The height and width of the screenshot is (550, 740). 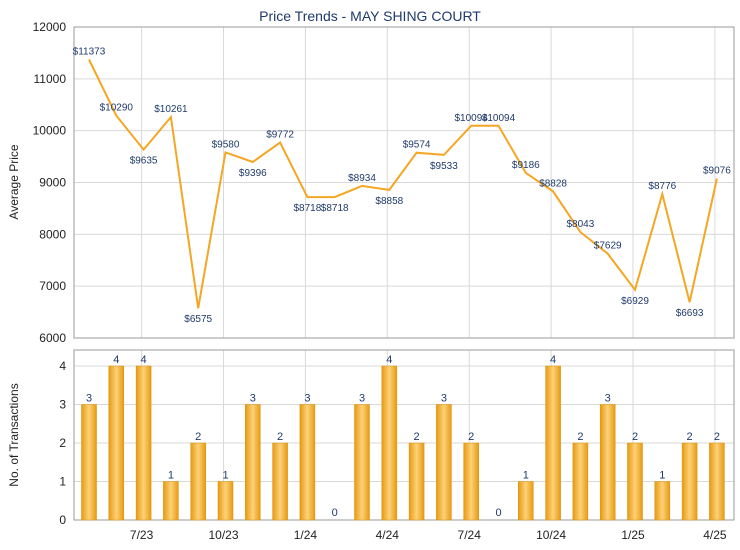 What do you see at coordinates (370, 16) in the screenshot?
I see `chart-title: Price Trends - MAY SHING COURT` at bounding box center [370, 16].